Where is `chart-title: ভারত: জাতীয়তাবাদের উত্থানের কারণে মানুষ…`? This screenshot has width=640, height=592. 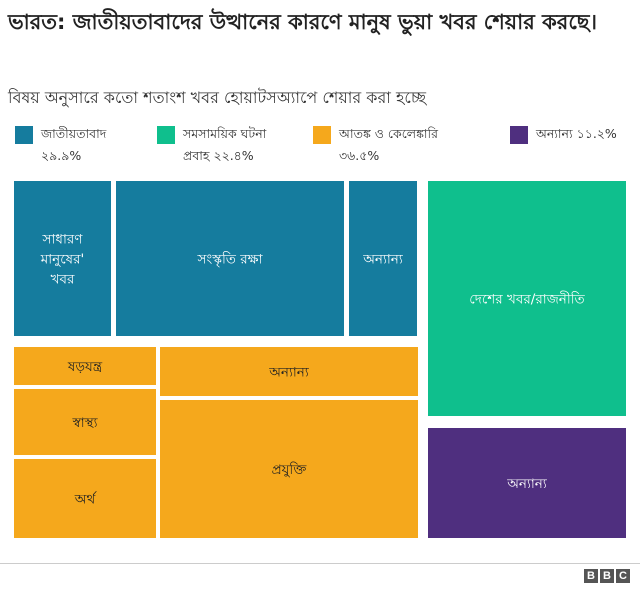 chart-title: ভারত: জাতীয়তাবাদের উত্থানের কারণে মানুষ… is located at coordinates (302, 22).